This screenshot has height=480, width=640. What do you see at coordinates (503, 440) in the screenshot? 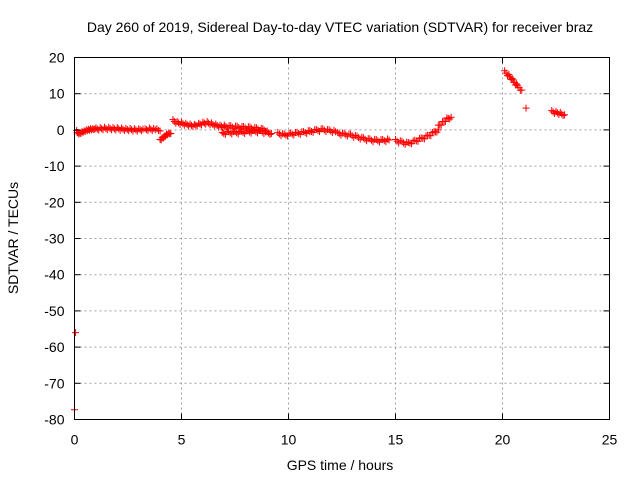
I see `x-tick-label: 20` at bounding box center [503, 440].